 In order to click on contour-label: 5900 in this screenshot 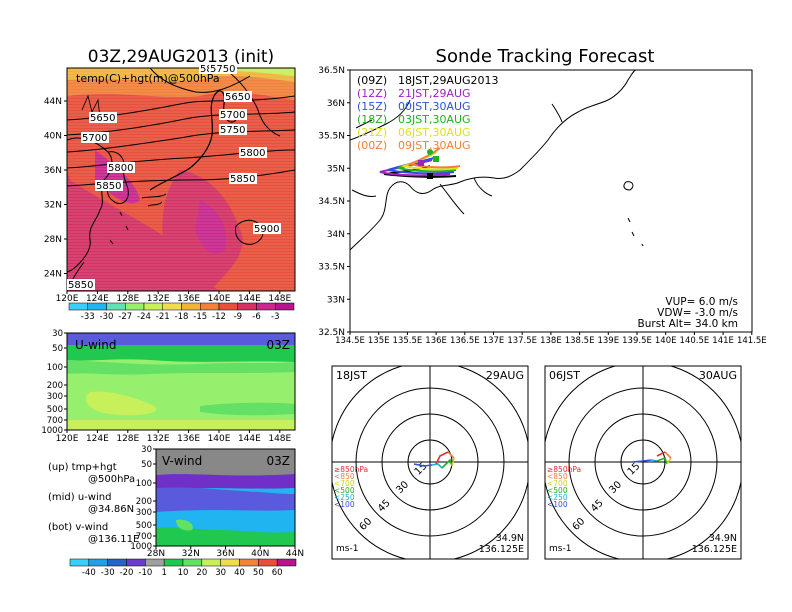, I will do `click(266, 229)`.